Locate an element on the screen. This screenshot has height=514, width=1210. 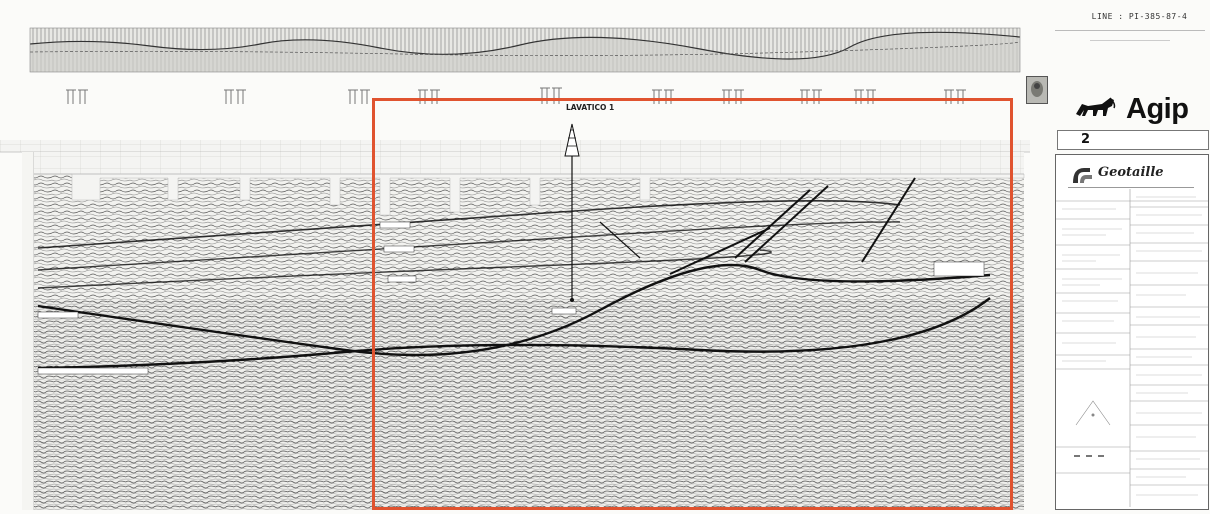
company-logo-text: Agip is located at coordinates (1157, 109).